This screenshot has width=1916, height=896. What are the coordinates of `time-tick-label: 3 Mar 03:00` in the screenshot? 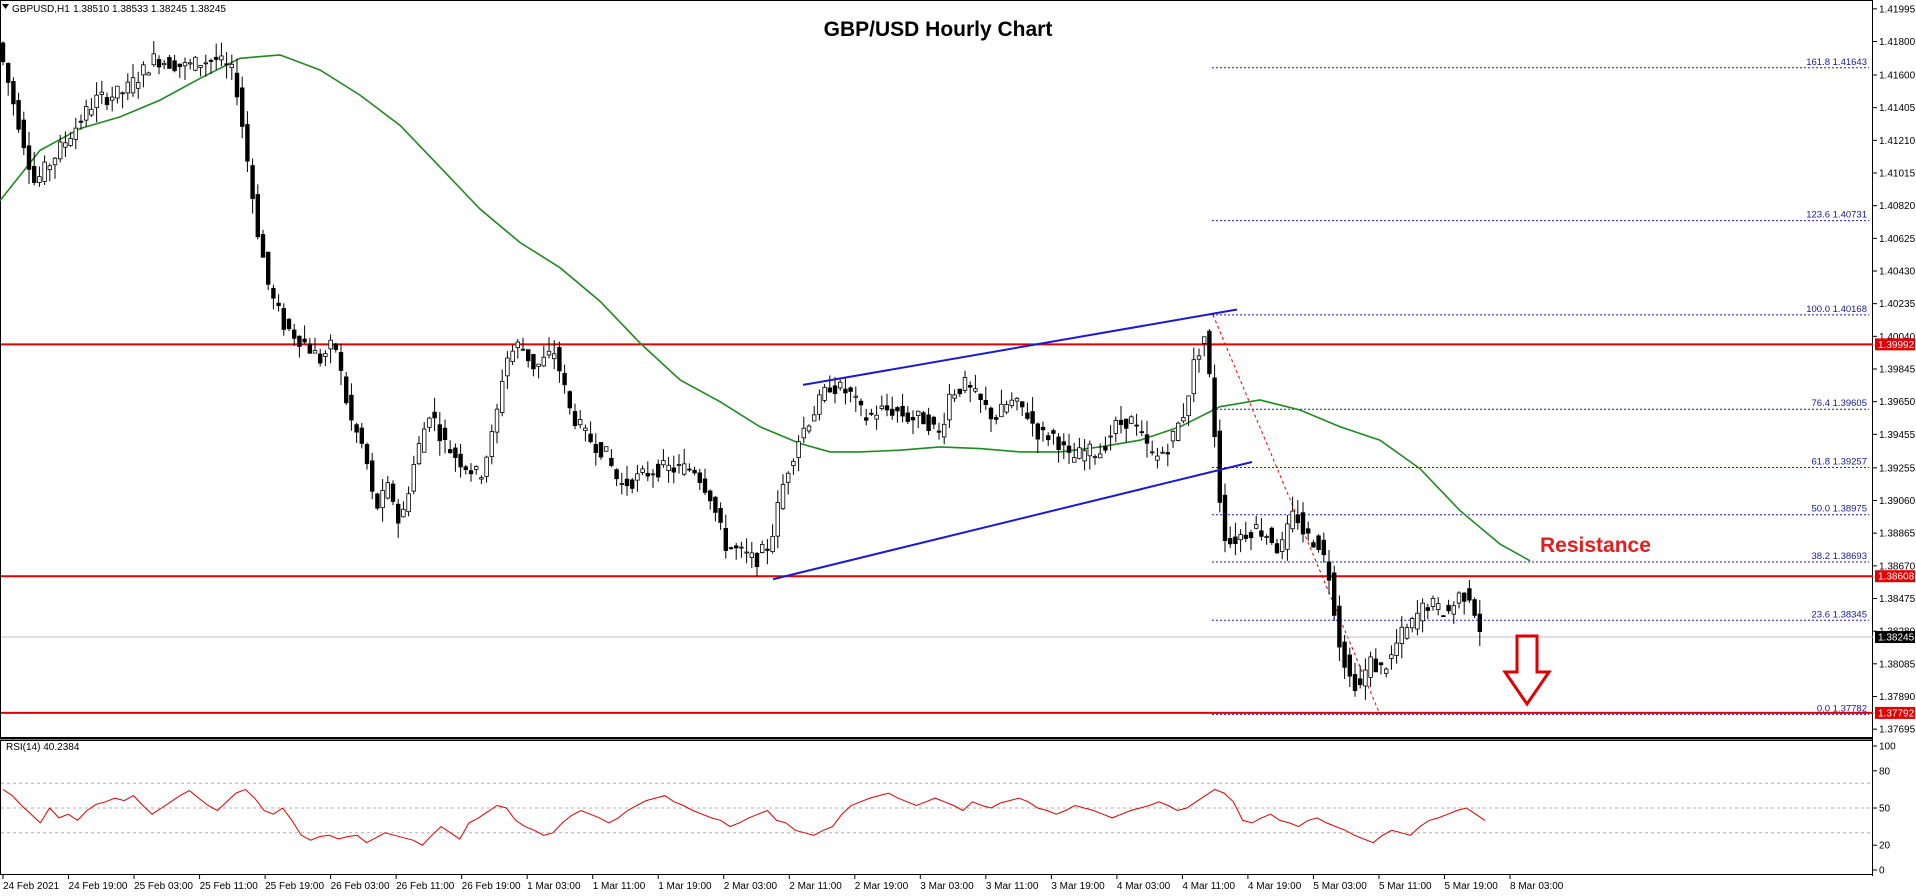 It's located at (947, 886).